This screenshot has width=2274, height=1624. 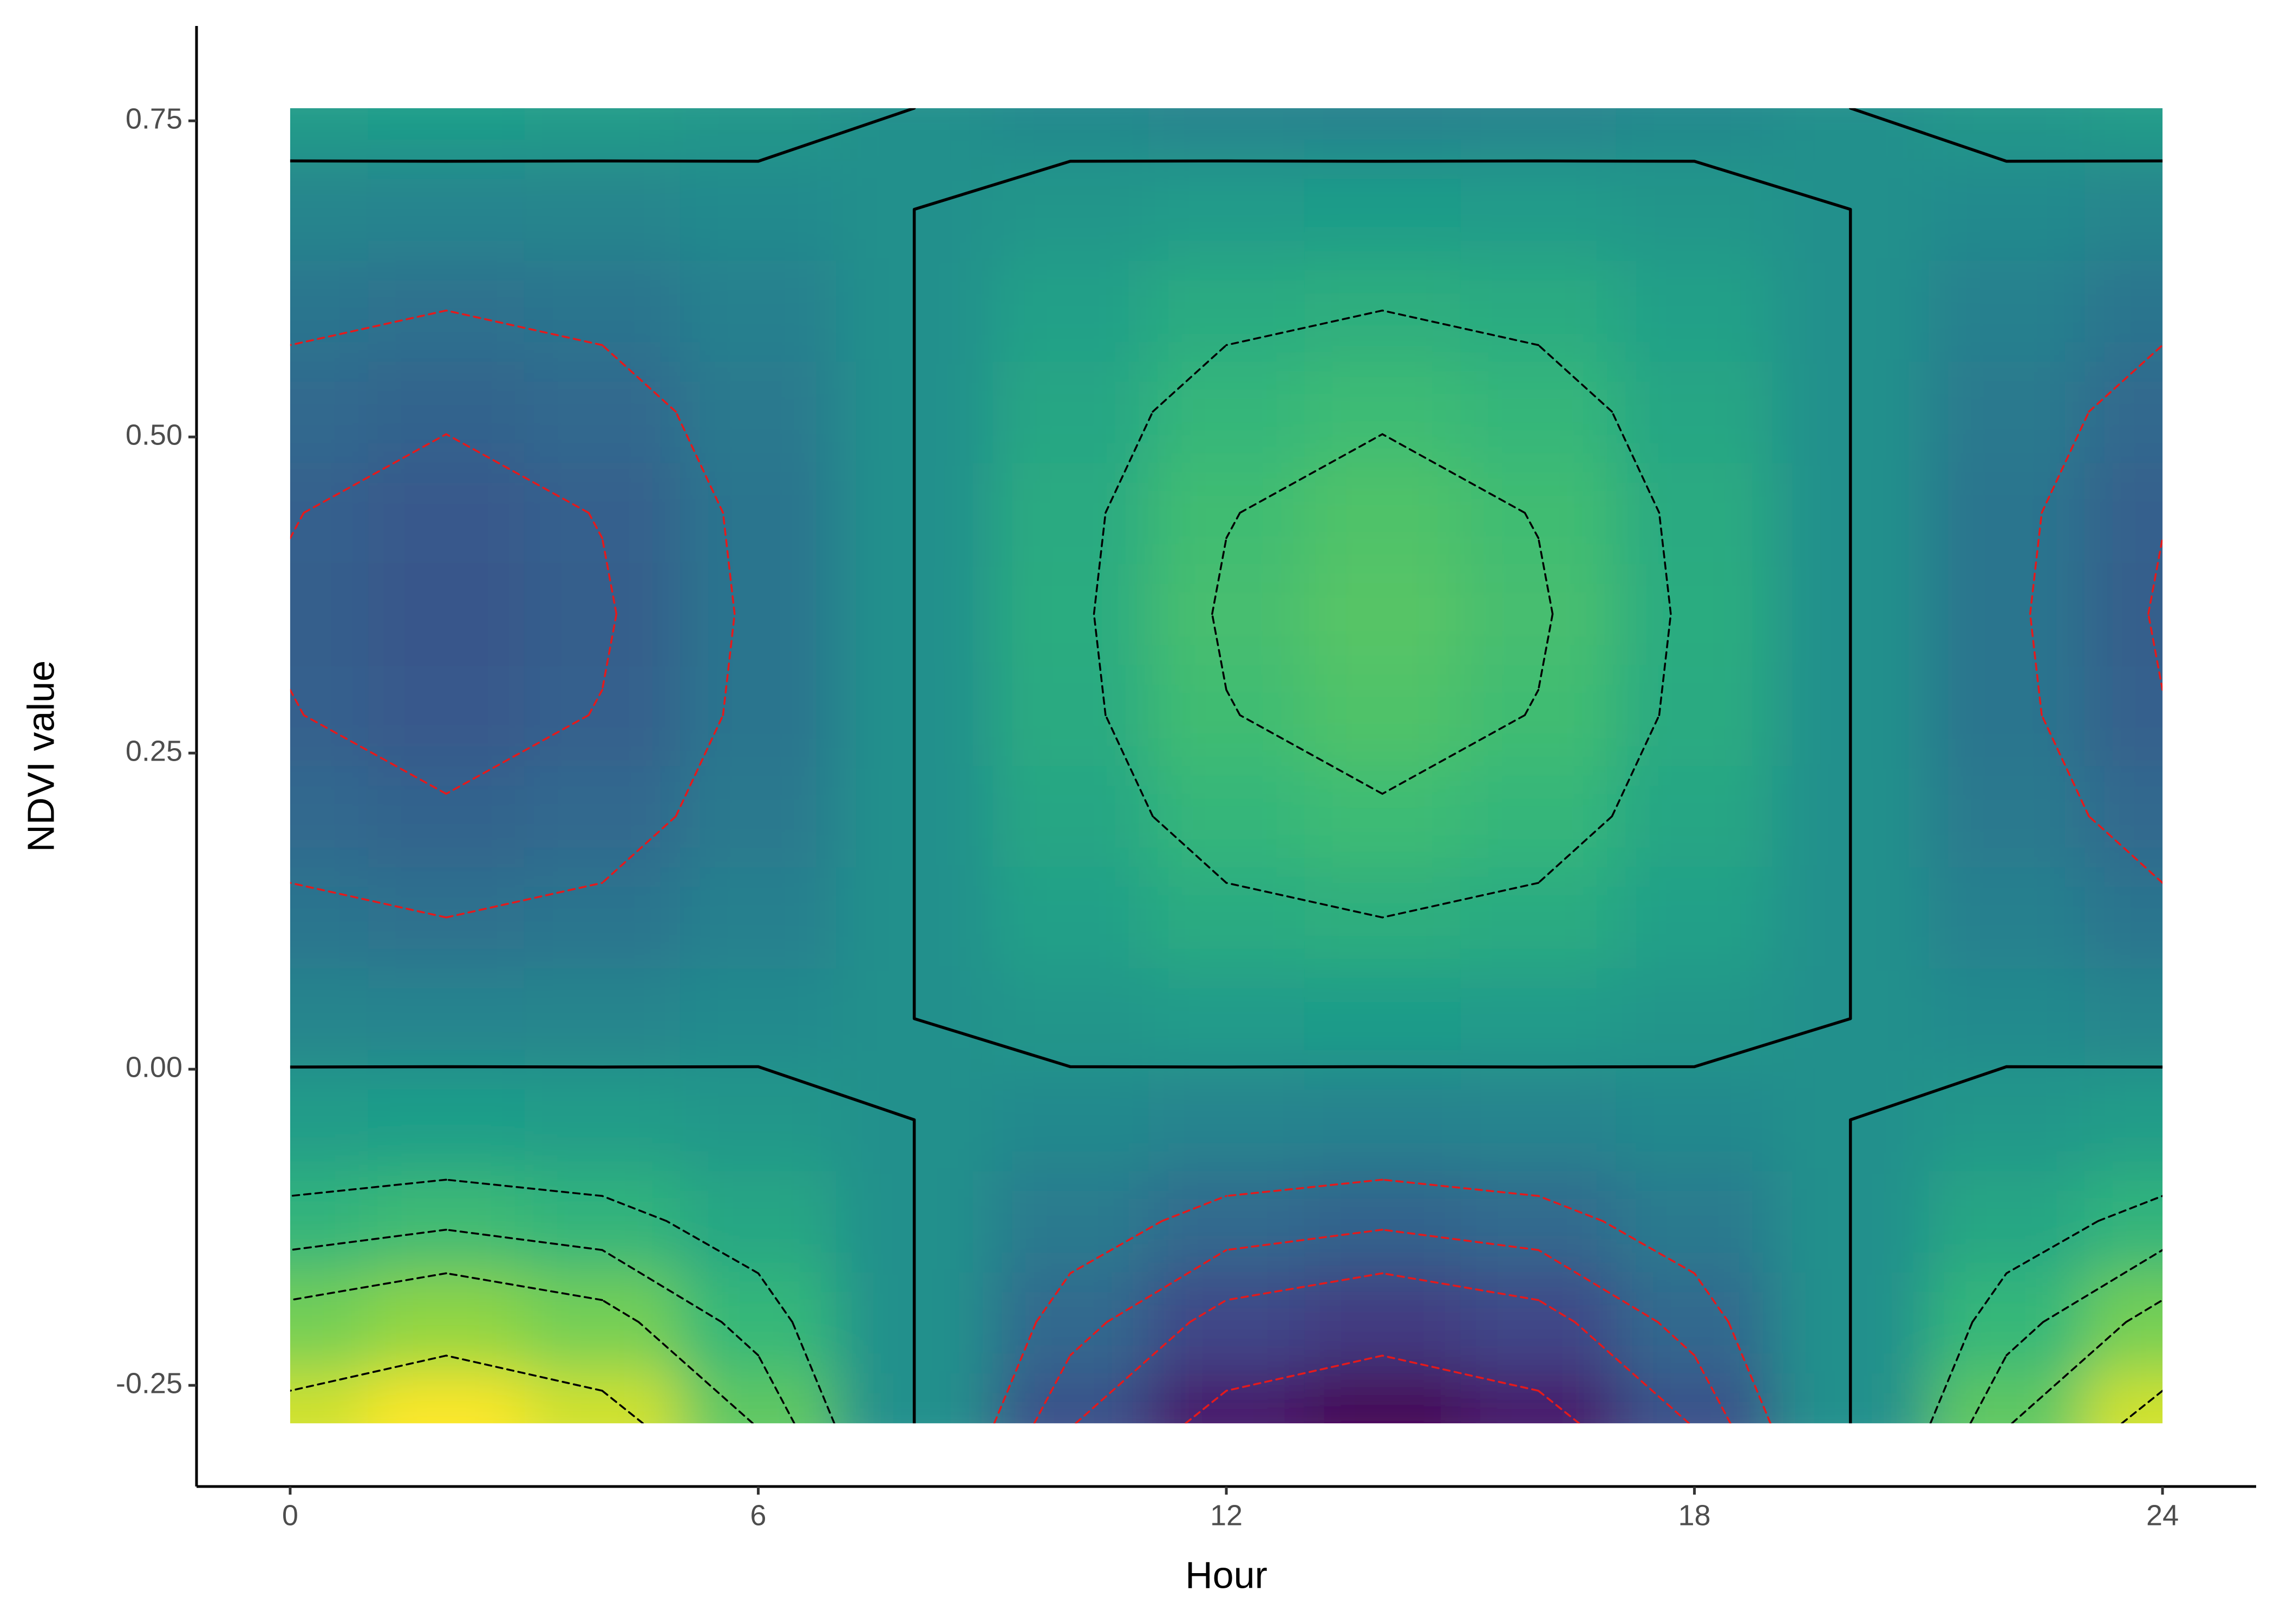 I want to click on x-tick-label: 0, so click(x=290, y=1515).